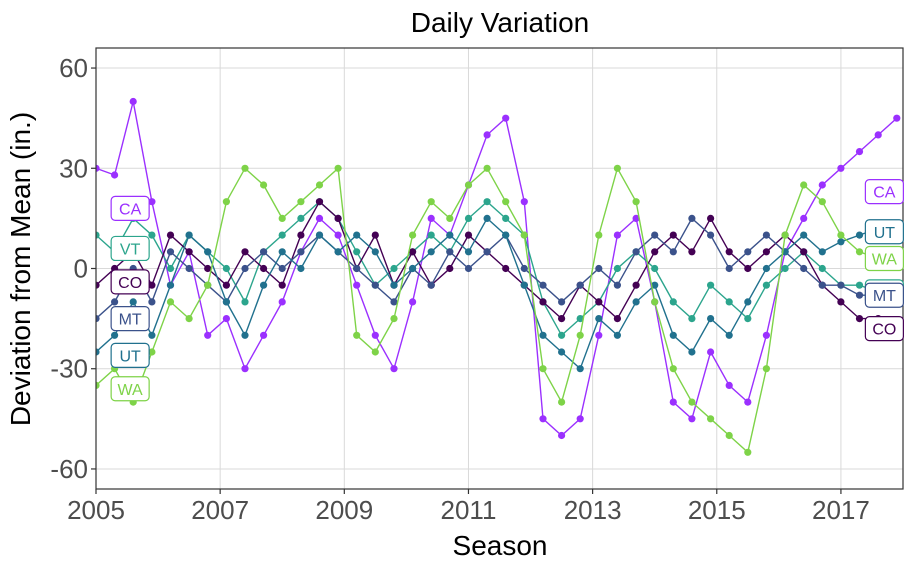 This screenshot has height=570, width=912. I want to click on series-label-text: CO, so click(130, 283).